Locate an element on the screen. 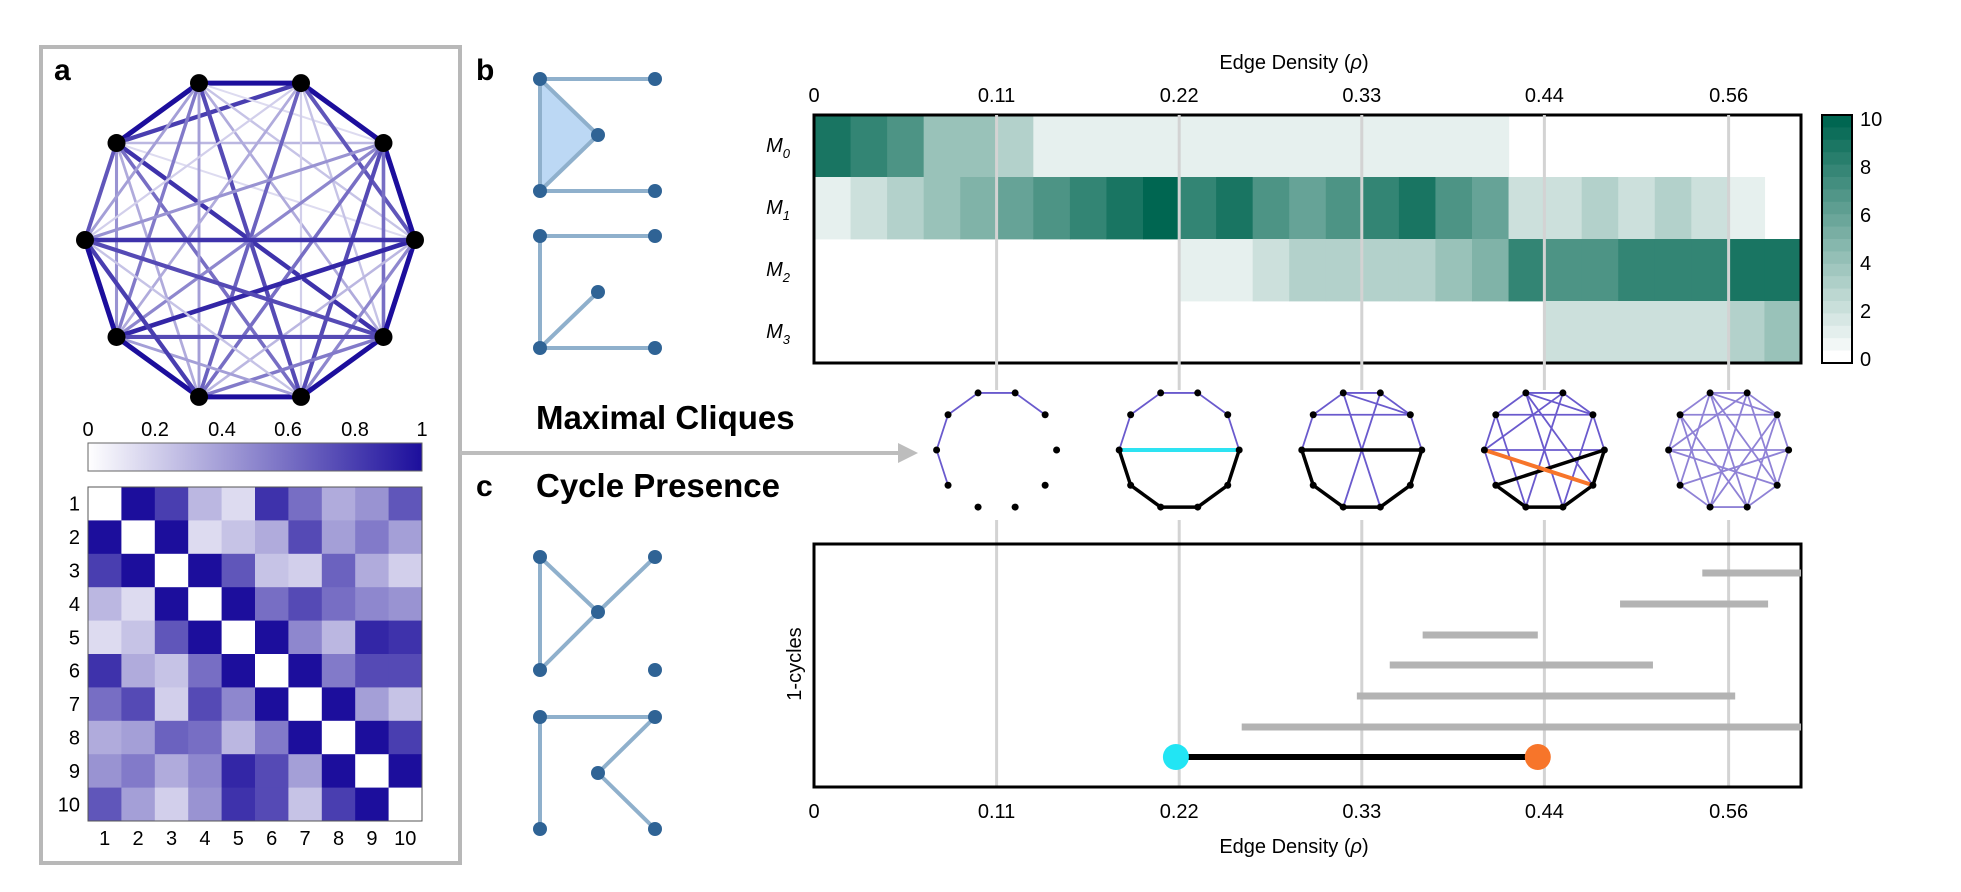 The height and width of the screenshot is (892, 1961). colorbar-b-tick: 6 is located at coordinates (1865, 216).